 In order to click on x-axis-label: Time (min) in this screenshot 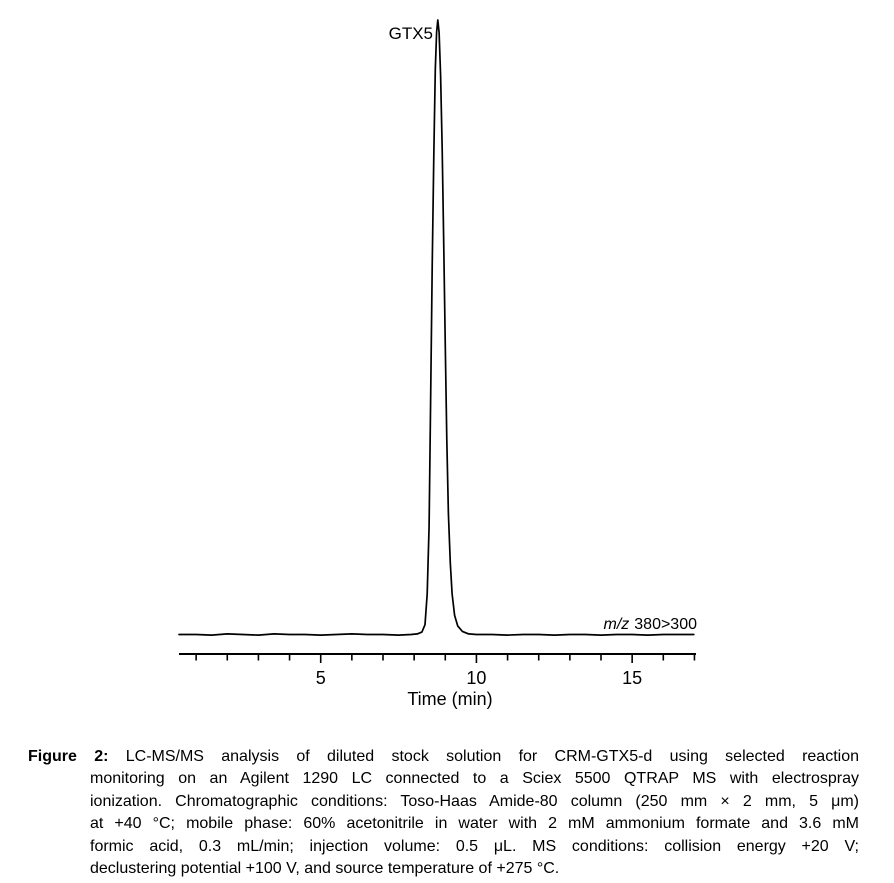, I will do `click(449, 699)`.